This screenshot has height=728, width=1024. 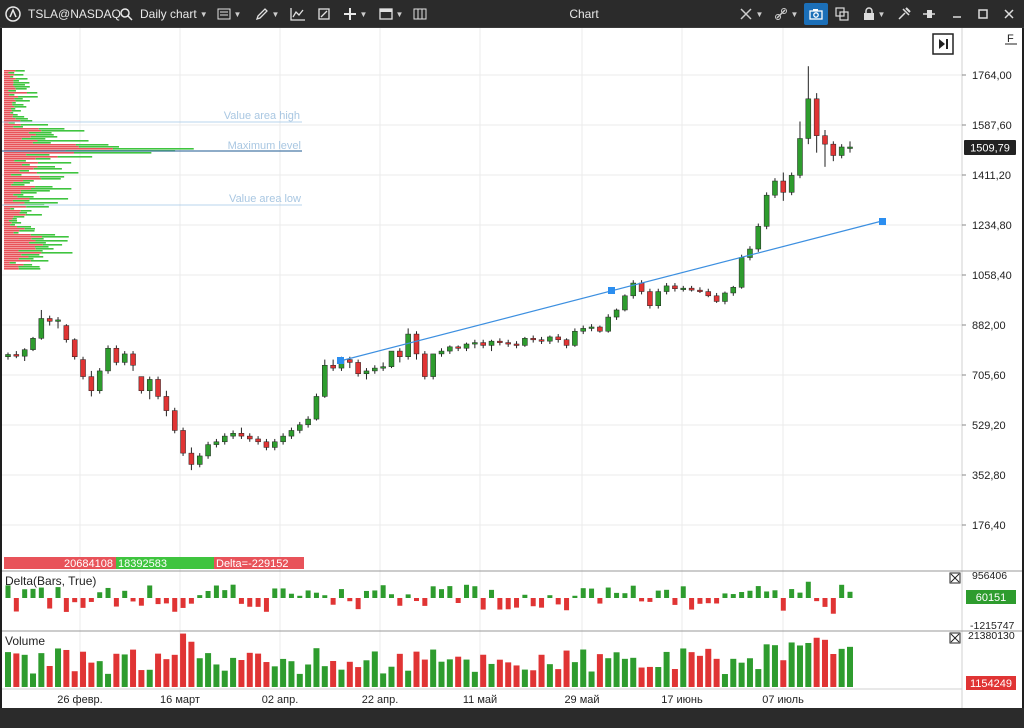 What do you see at coordinates (955, 578) in the screenshot?
I see `delta-close-icon` at bounding box center [955, 578].